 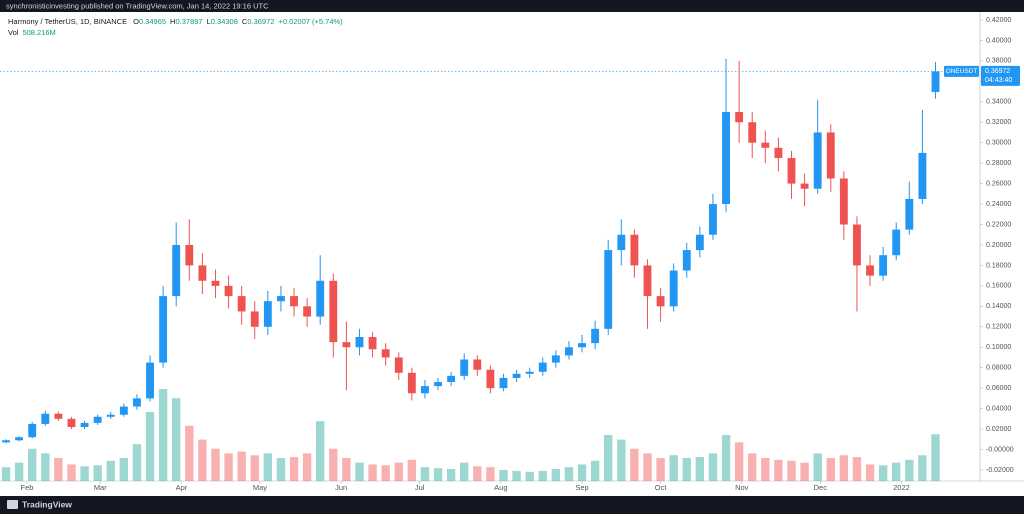 I want to click on x-tick-label: Apr, so click(x=182, y=487).